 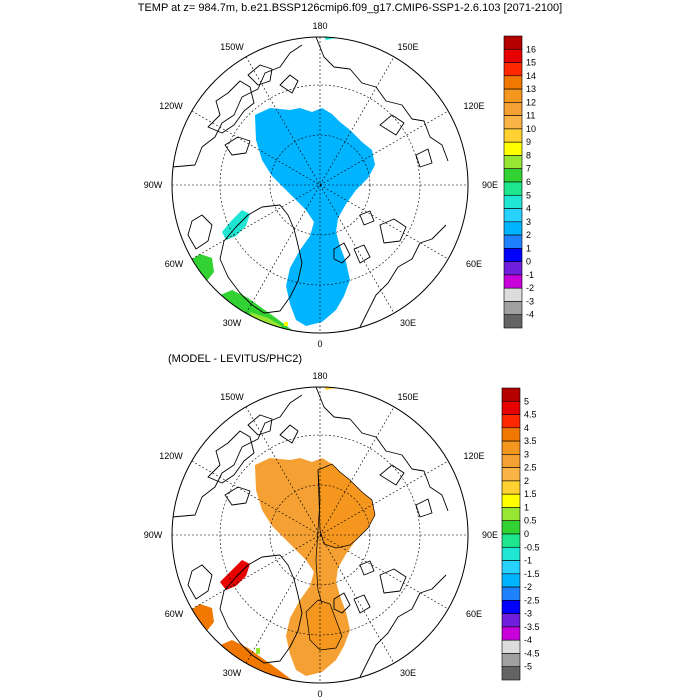 What do you see at coordinates (531, 63) in the screenshot?
I see `top-colorbar-label: 15` at bounding box center [531, 63].